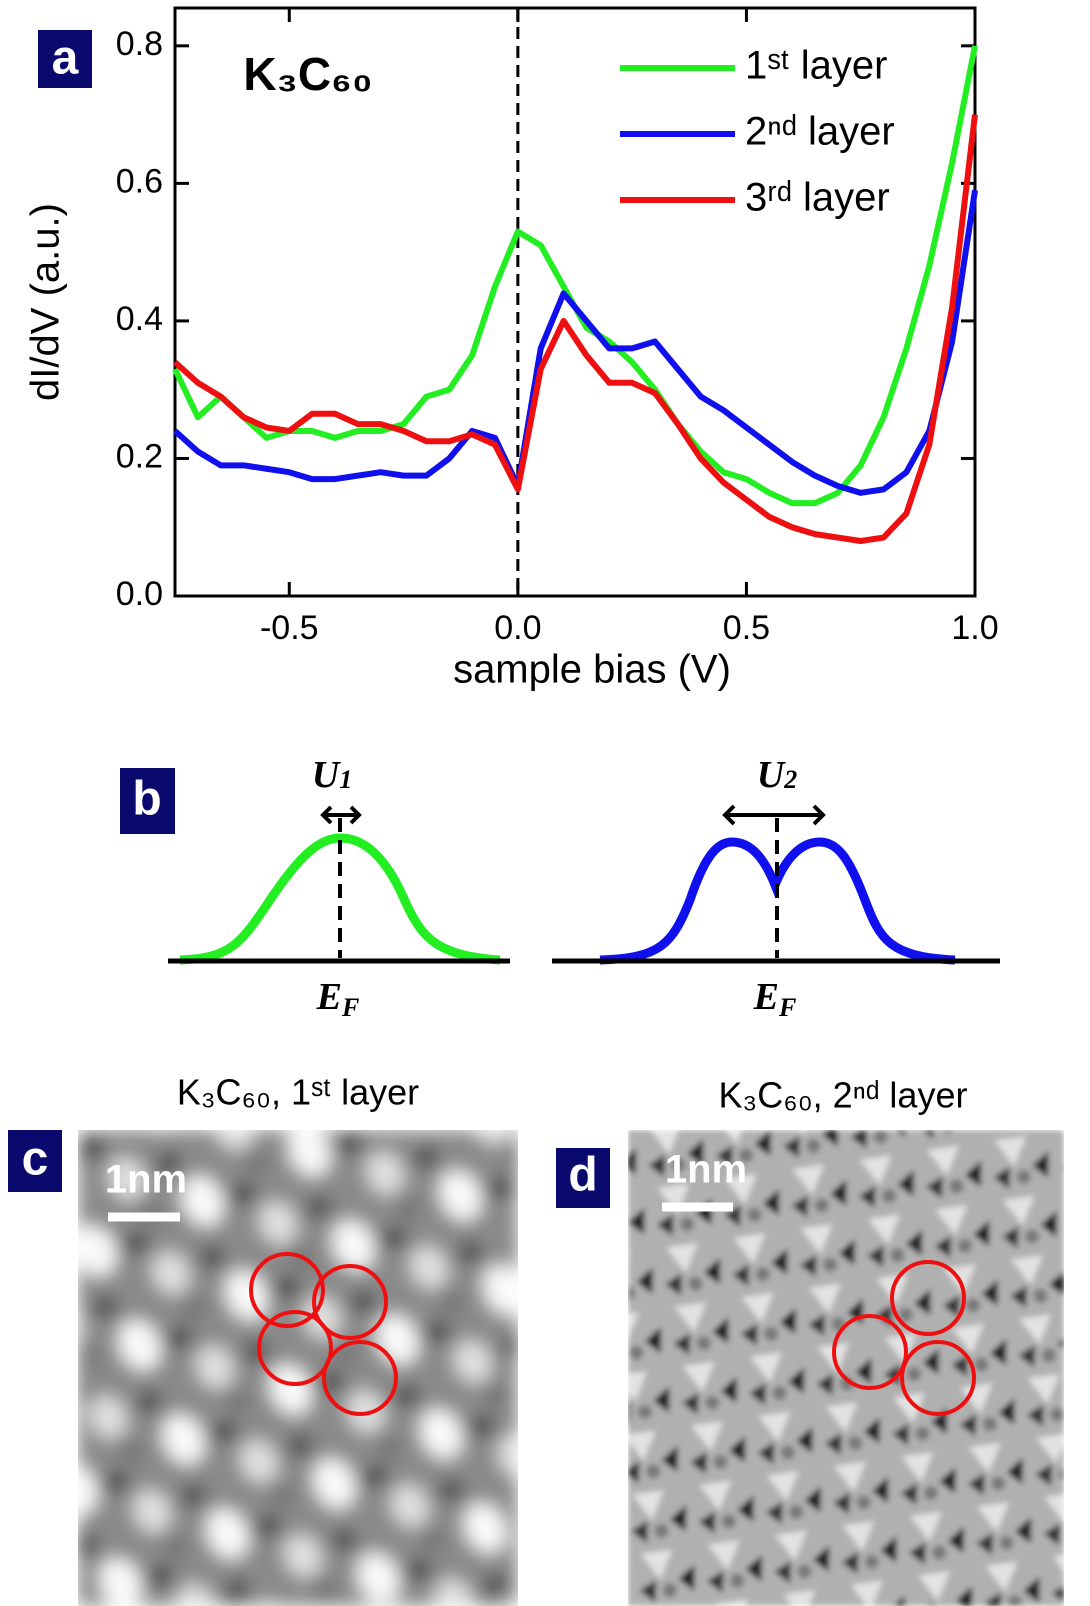  Describe the element at coordinates (139, 181) in the screenshot. I see `y-tick-label: 0.6` at that location.